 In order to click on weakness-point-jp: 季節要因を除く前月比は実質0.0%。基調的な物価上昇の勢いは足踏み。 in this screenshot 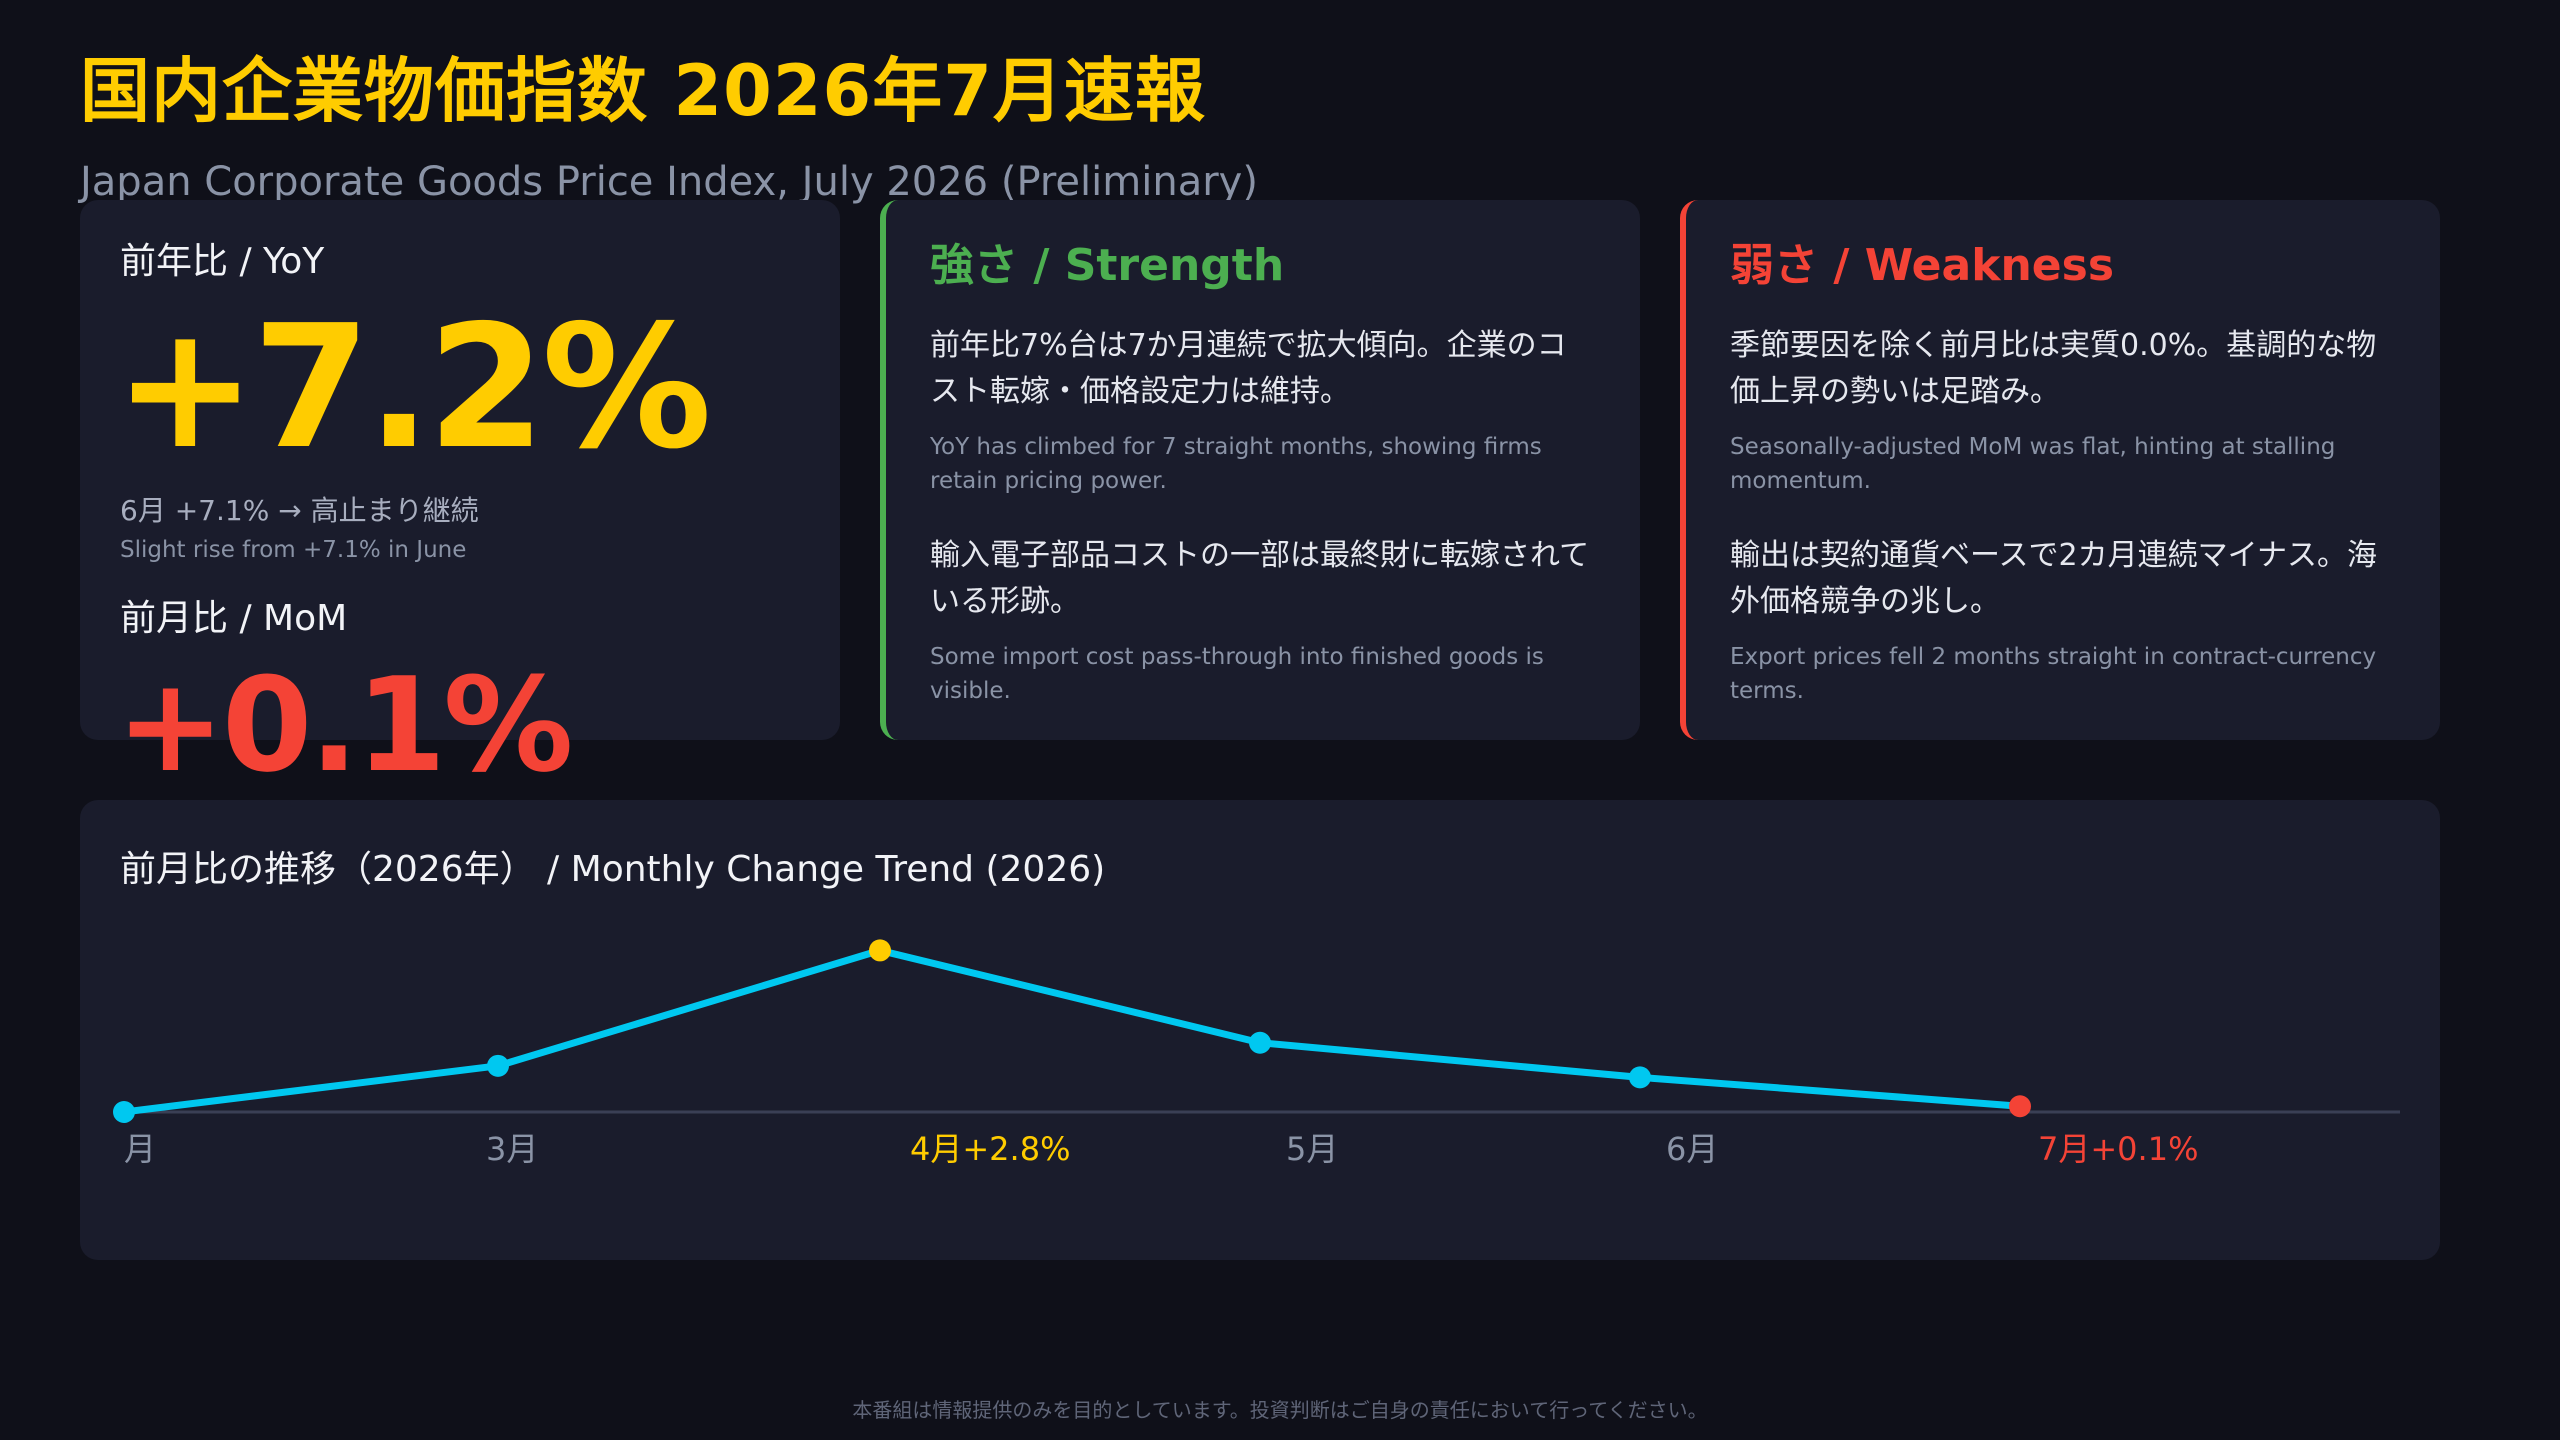, I will do `click(2053, 368)`.